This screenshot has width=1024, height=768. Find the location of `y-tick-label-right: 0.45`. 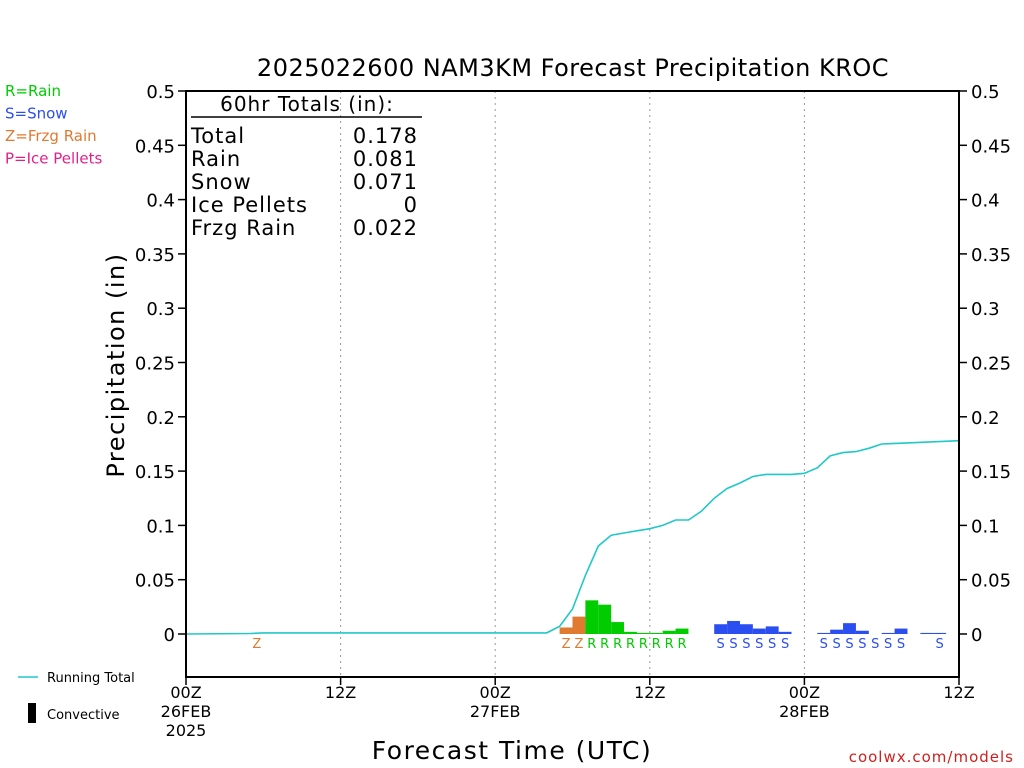

y-tick-label-right: 0.45 is located at coordinates (991, 146).